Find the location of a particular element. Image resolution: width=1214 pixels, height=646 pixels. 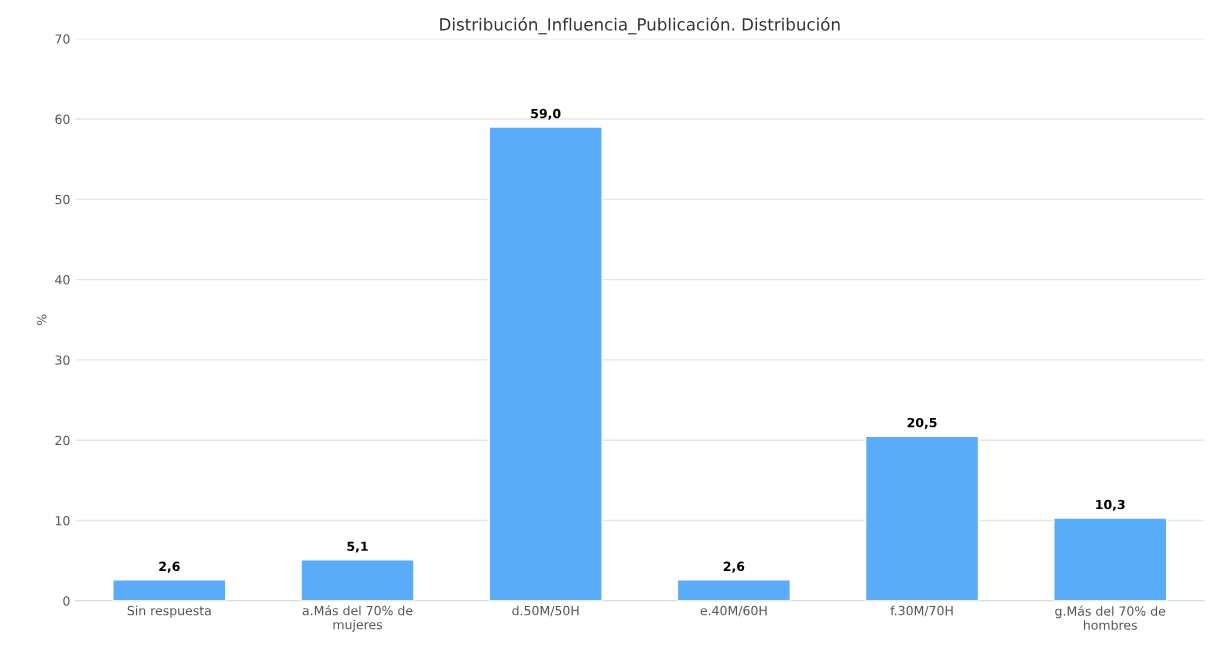

y-tick-label: 50 is located at coordinates (62, 199).